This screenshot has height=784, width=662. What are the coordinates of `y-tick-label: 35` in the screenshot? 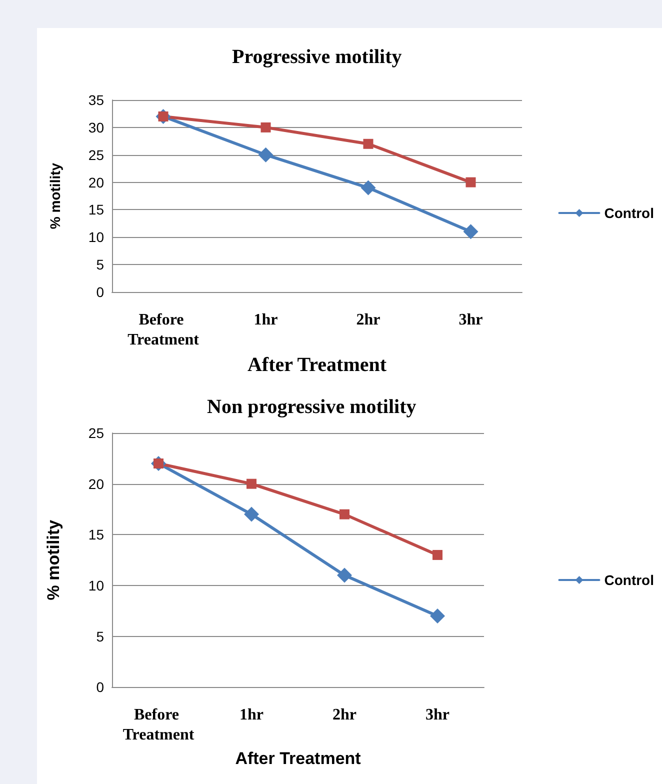 It's located at (96, 100).